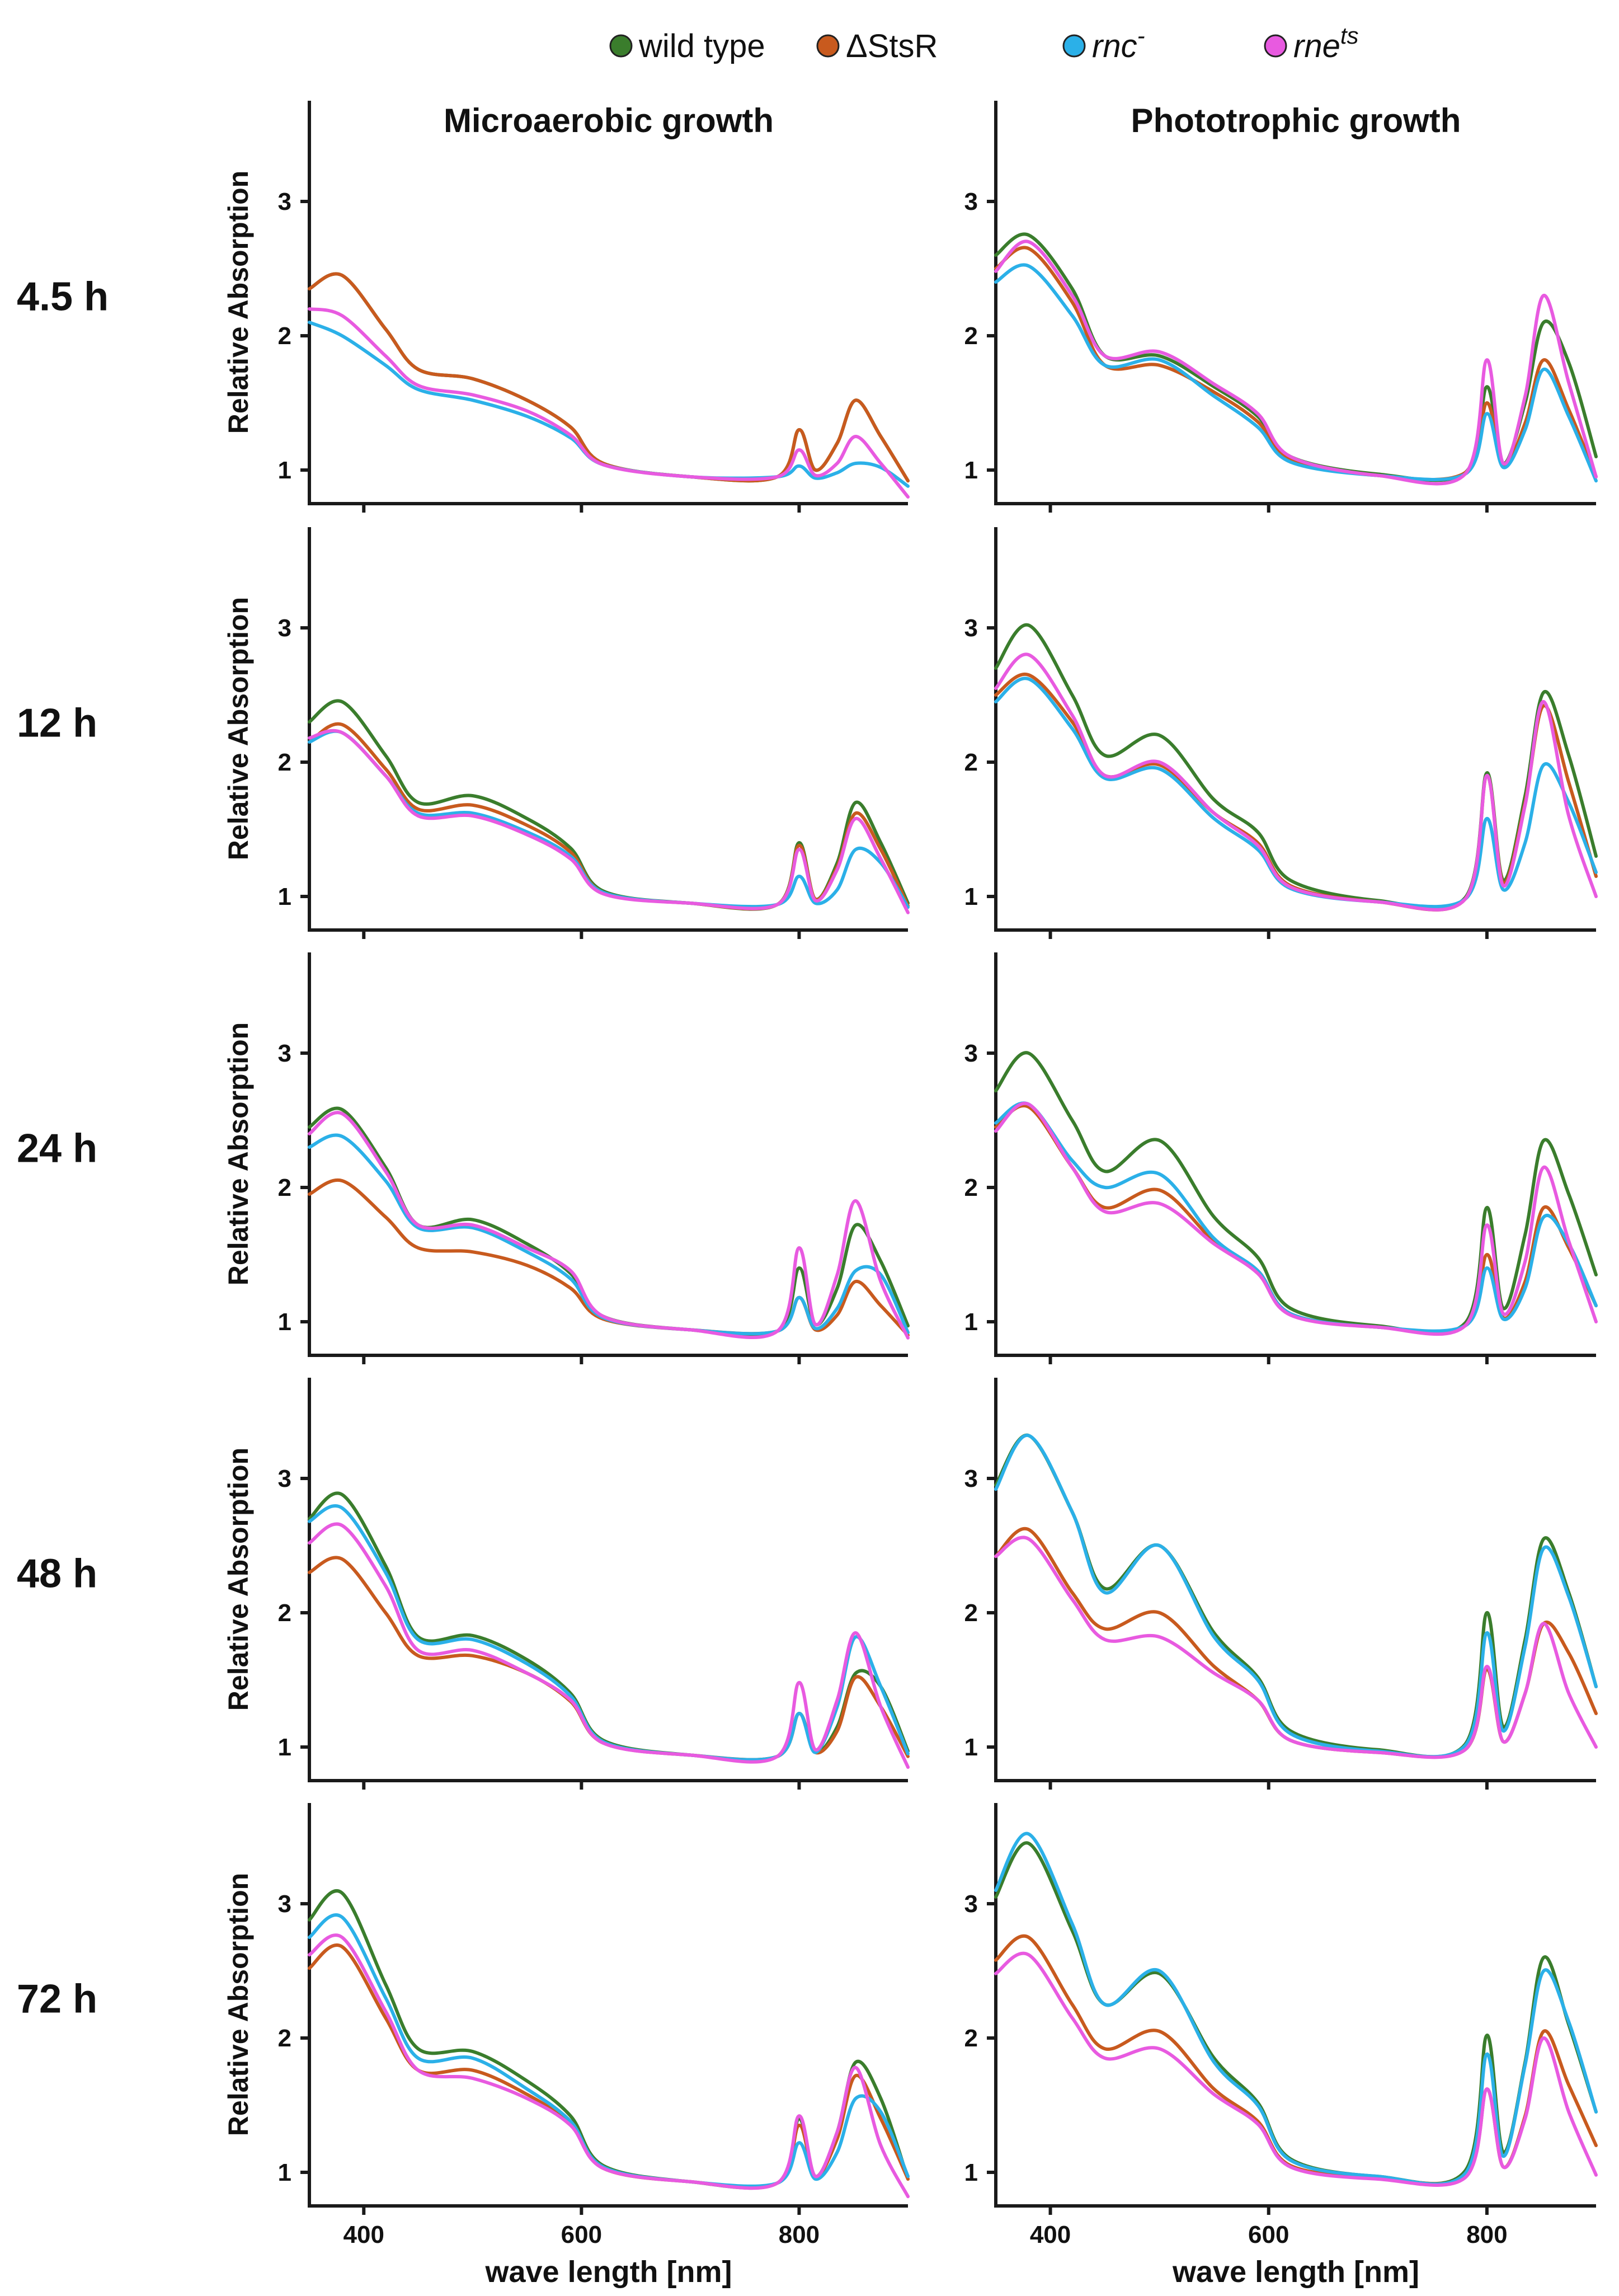 This screenshot has width=1619, height=2296. What do you see at coordinates (1316, 46) in the screenshot?
I see `legend-label-text: rne` at bounding box center [1316, 46].